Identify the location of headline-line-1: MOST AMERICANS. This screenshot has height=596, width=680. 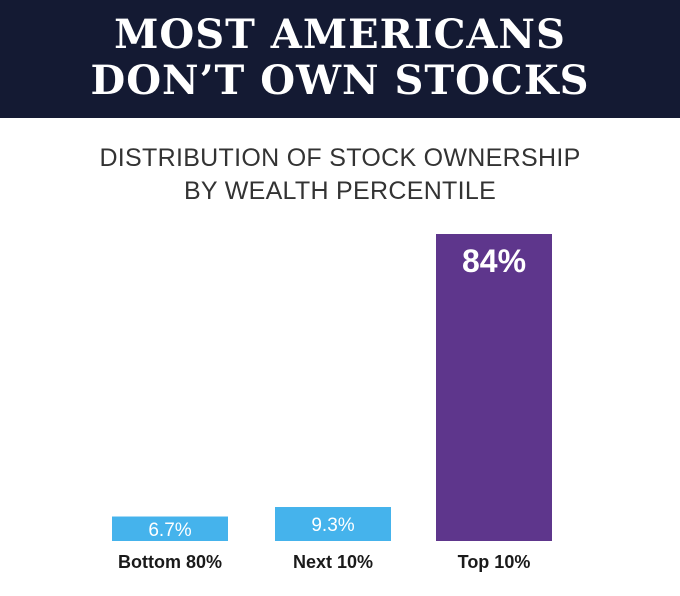
(340, 34).